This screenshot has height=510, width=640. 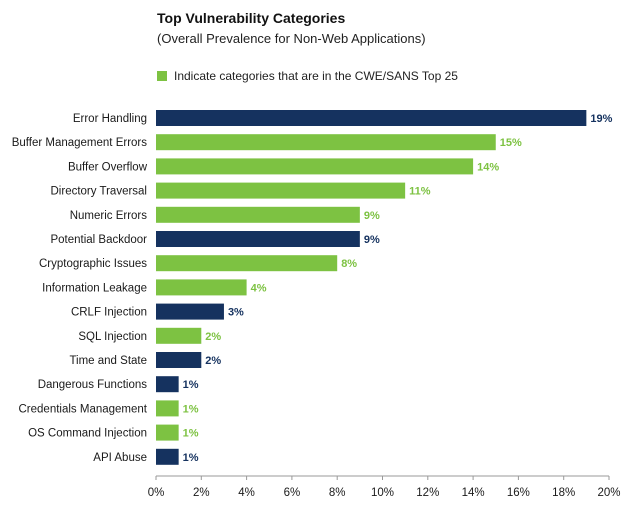 What do you see at coordinates (259, 288) in the screenshot?
I see `value-label: 4%` at bounding box center [259, 288].